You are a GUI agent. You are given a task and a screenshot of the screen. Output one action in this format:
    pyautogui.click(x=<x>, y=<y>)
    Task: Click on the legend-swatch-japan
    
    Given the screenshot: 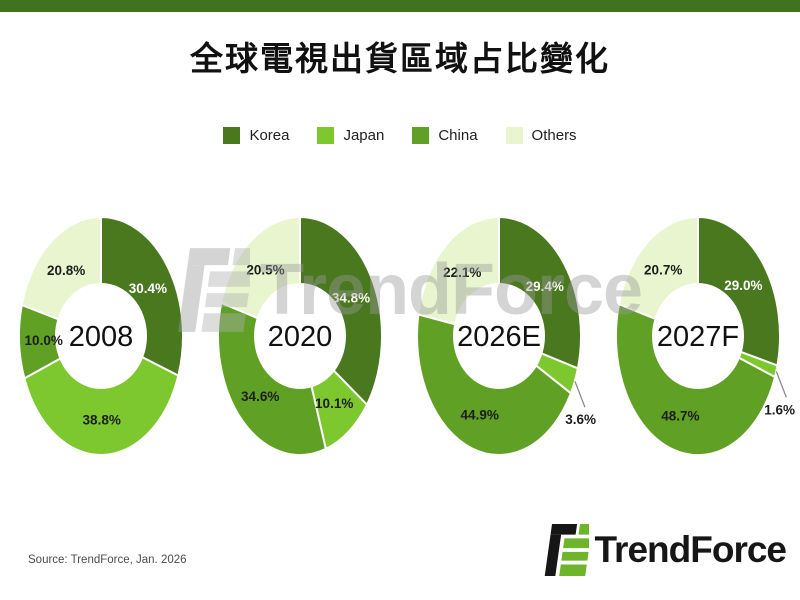 What is the action you would take?
    pyautogui.click(x=326, y=135)
    